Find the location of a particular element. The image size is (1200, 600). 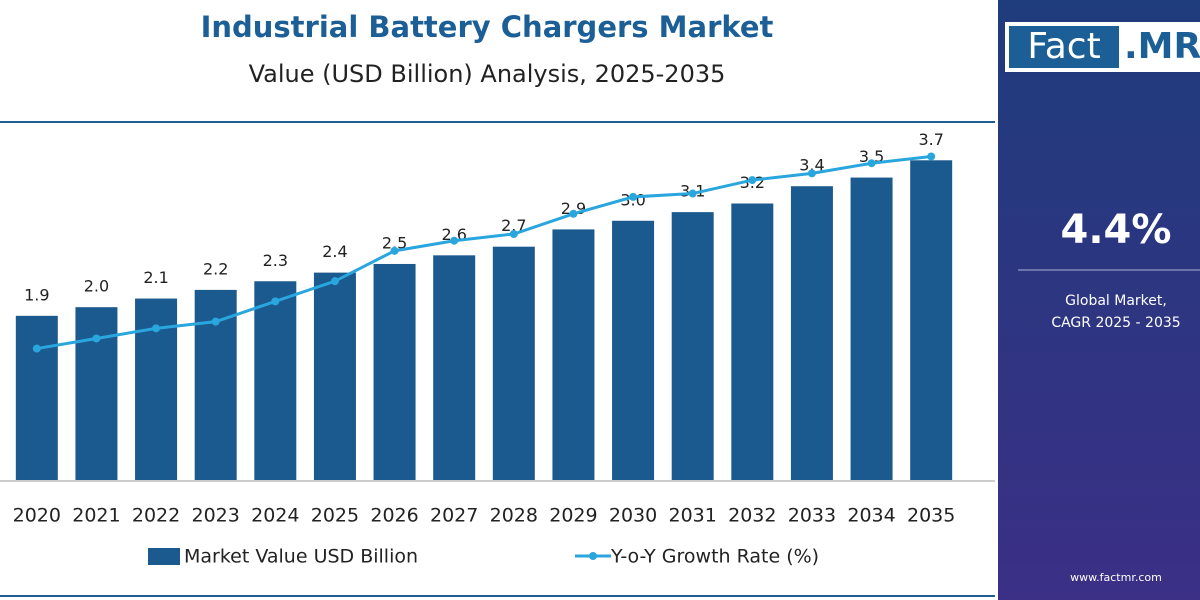

logo-fill is located at coordinates (1064, 47).